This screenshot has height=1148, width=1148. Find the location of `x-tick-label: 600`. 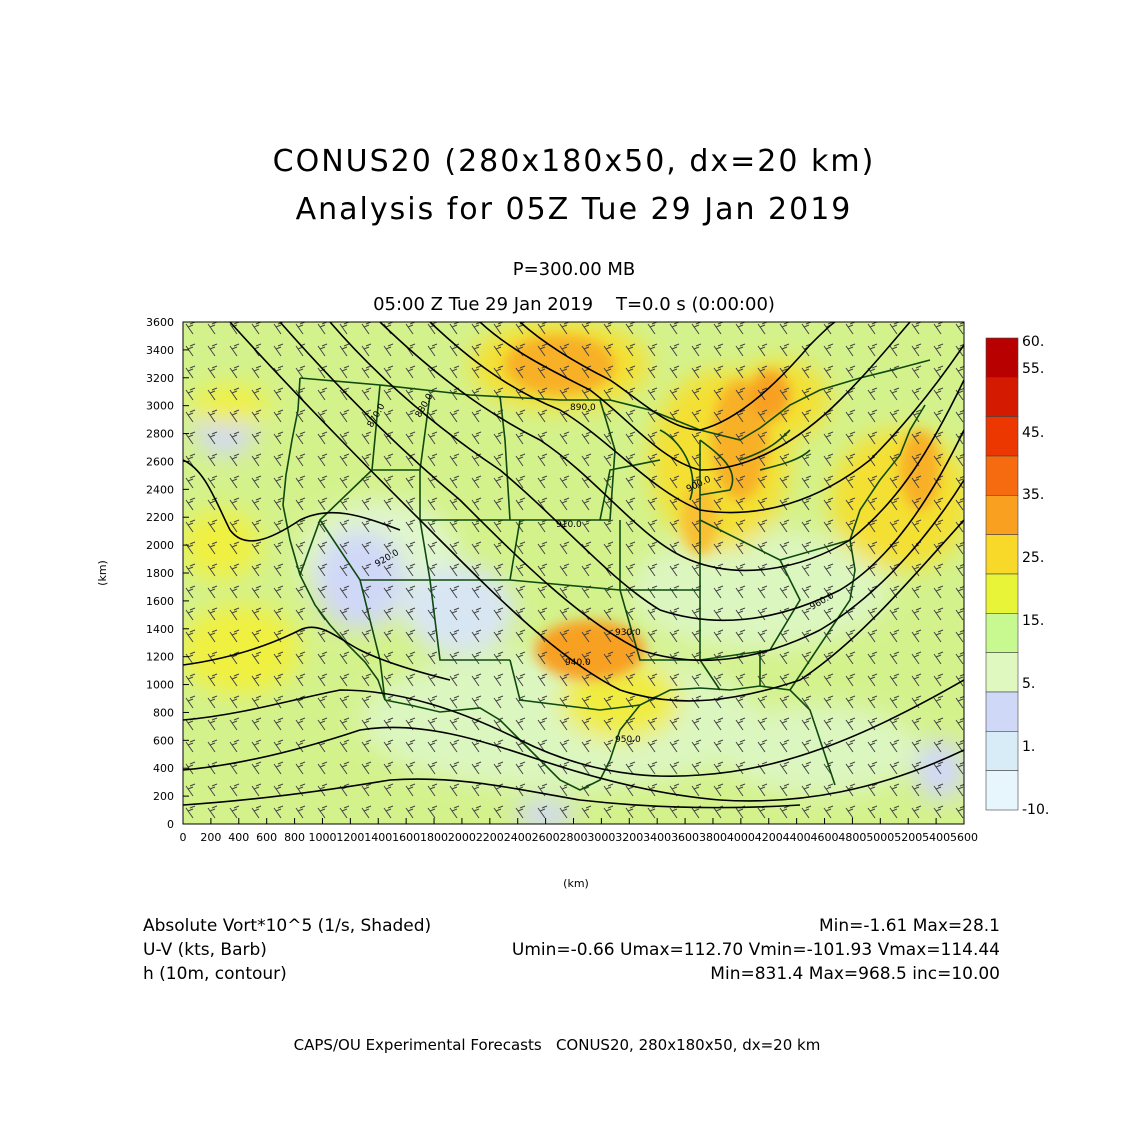

x-tick-label: 600 is located at coordinates (266, 837).